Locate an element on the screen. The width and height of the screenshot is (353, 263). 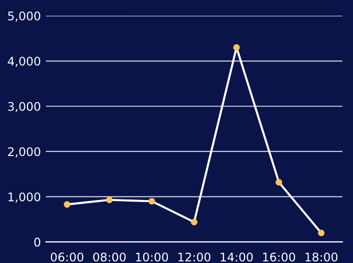
x-tick-label: 14:00 is located at coordinates (236, 257).